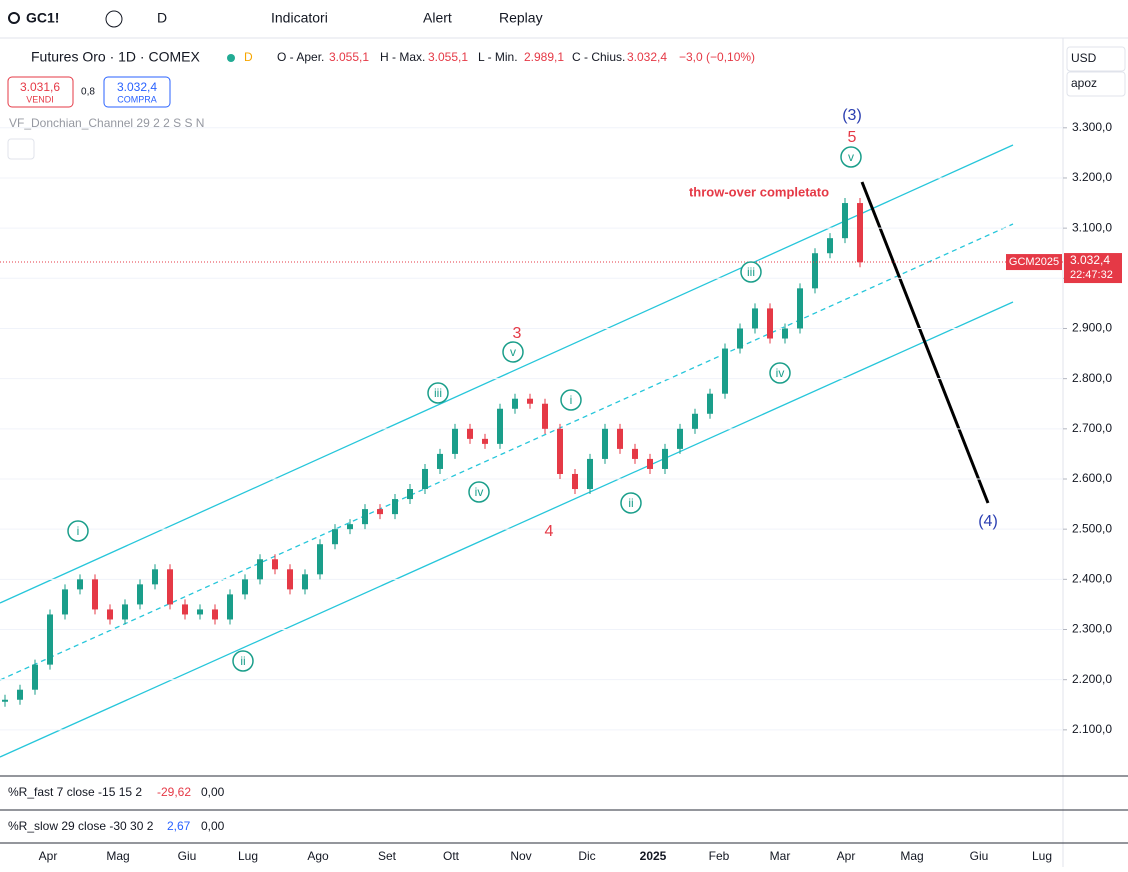  I want to click on pane-name: %R_slow 29 close -30 30 2, so click(81, 826).